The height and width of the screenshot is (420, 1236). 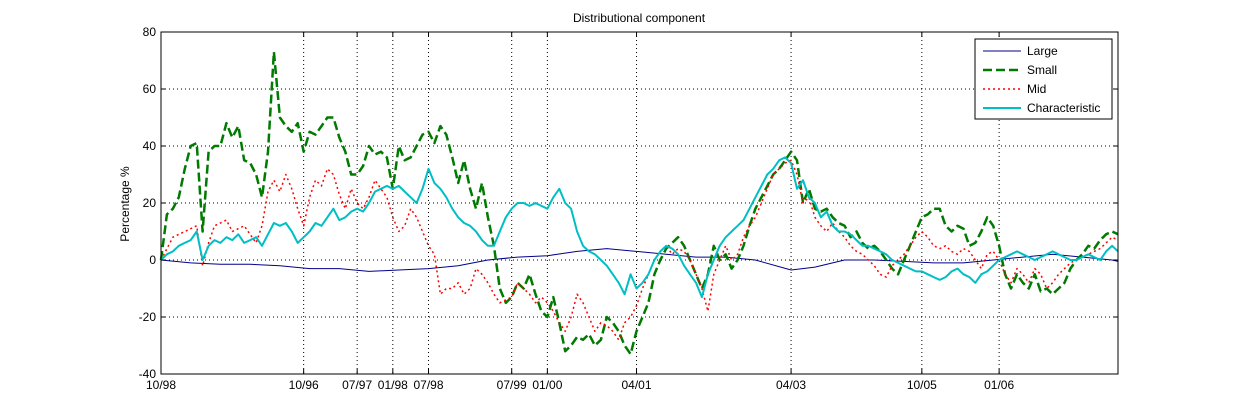 What do you see at coordinates (999, 385) in the screenshot?
I see `x-tick-label: 01/06` at bounding box center [999, 385].